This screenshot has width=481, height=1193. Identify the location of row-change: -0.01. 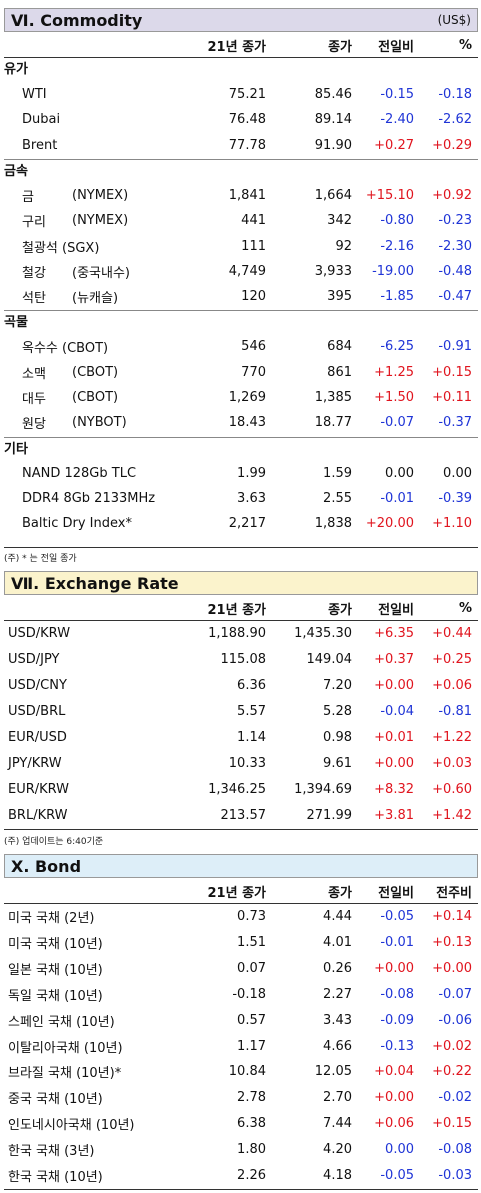
(397, 498).